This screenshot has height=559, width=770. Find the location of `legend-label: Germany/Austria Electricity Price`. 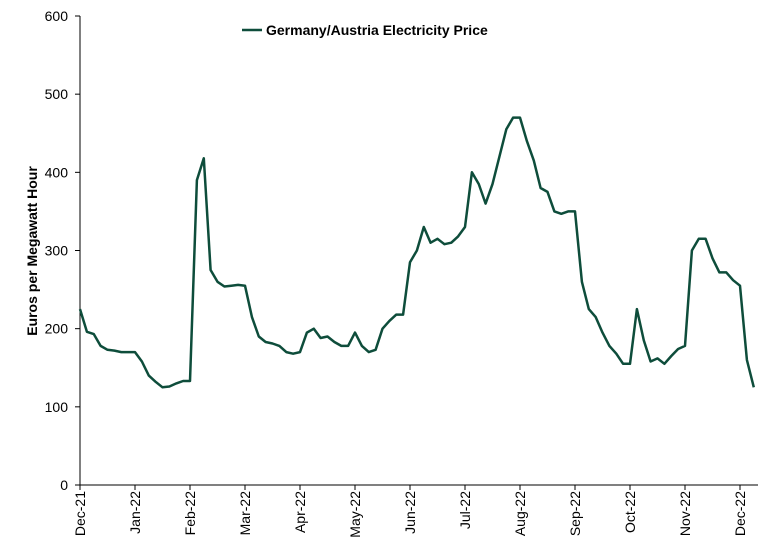

legend-label: Germany/Austria Electricity Price is located at coordinates (377, 30).